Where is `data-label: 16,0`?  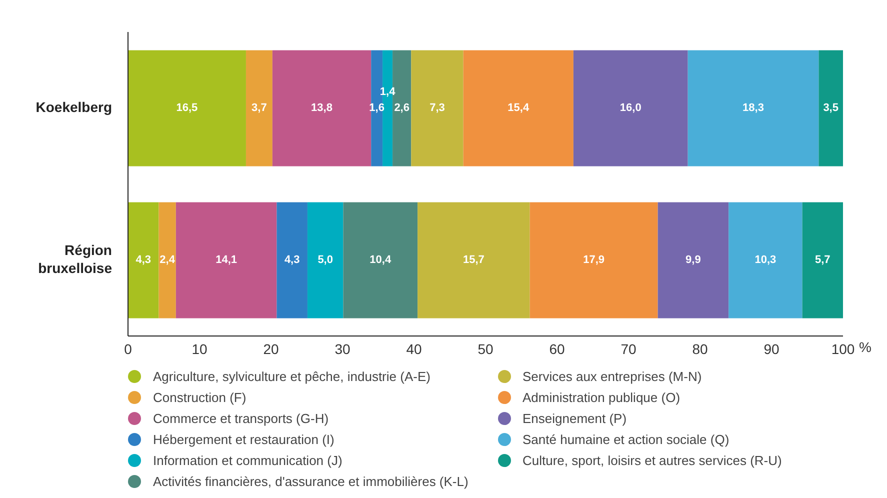
data-label: 16,0 is located at coordinates (631, 108).